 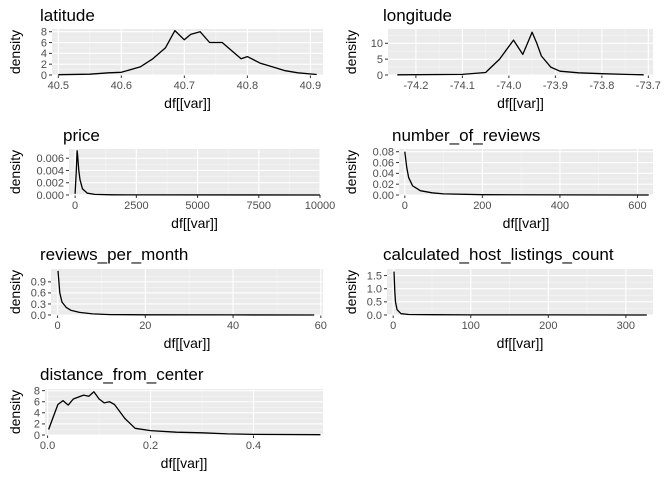 What do you see at coordinates (374, 290) in the screenshot?
I see `y-tick-label: 1.0` at bounding box center [374, 290].